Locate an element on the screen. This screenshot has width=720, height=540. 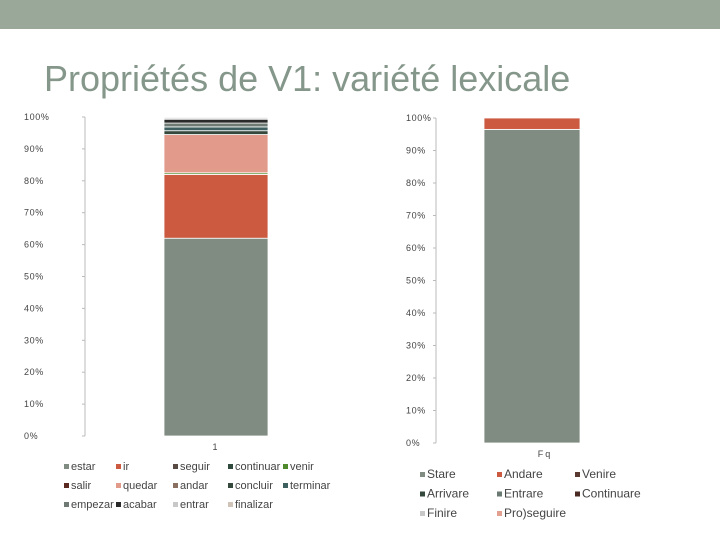
legend-label: continuar is located at coordinates (258, 467).